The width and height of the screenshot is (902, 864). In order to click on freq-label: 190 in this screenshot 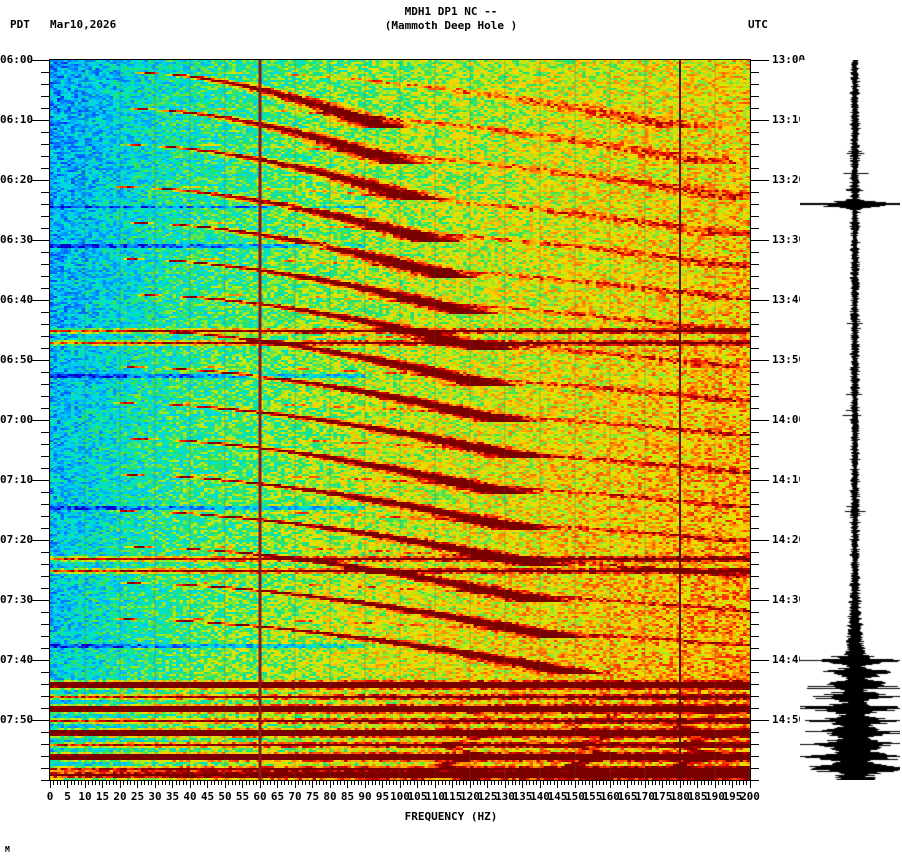, I will do `click(715, 796)`.